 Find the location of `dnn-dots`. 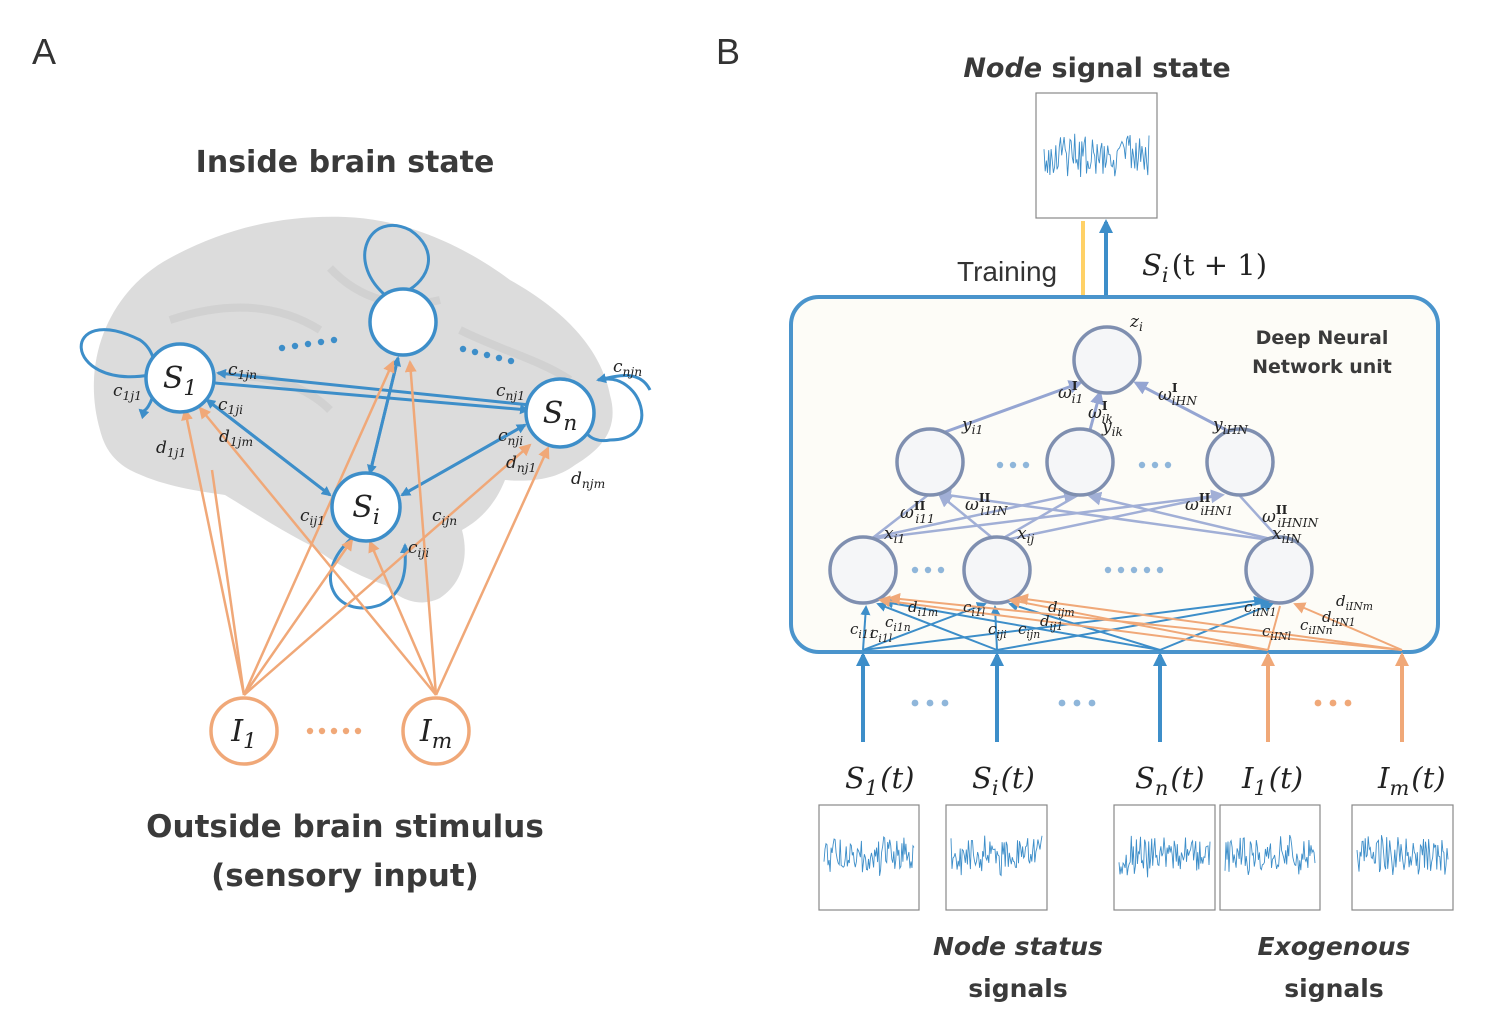

dnn-dots is located at coordinates (1041, 517).